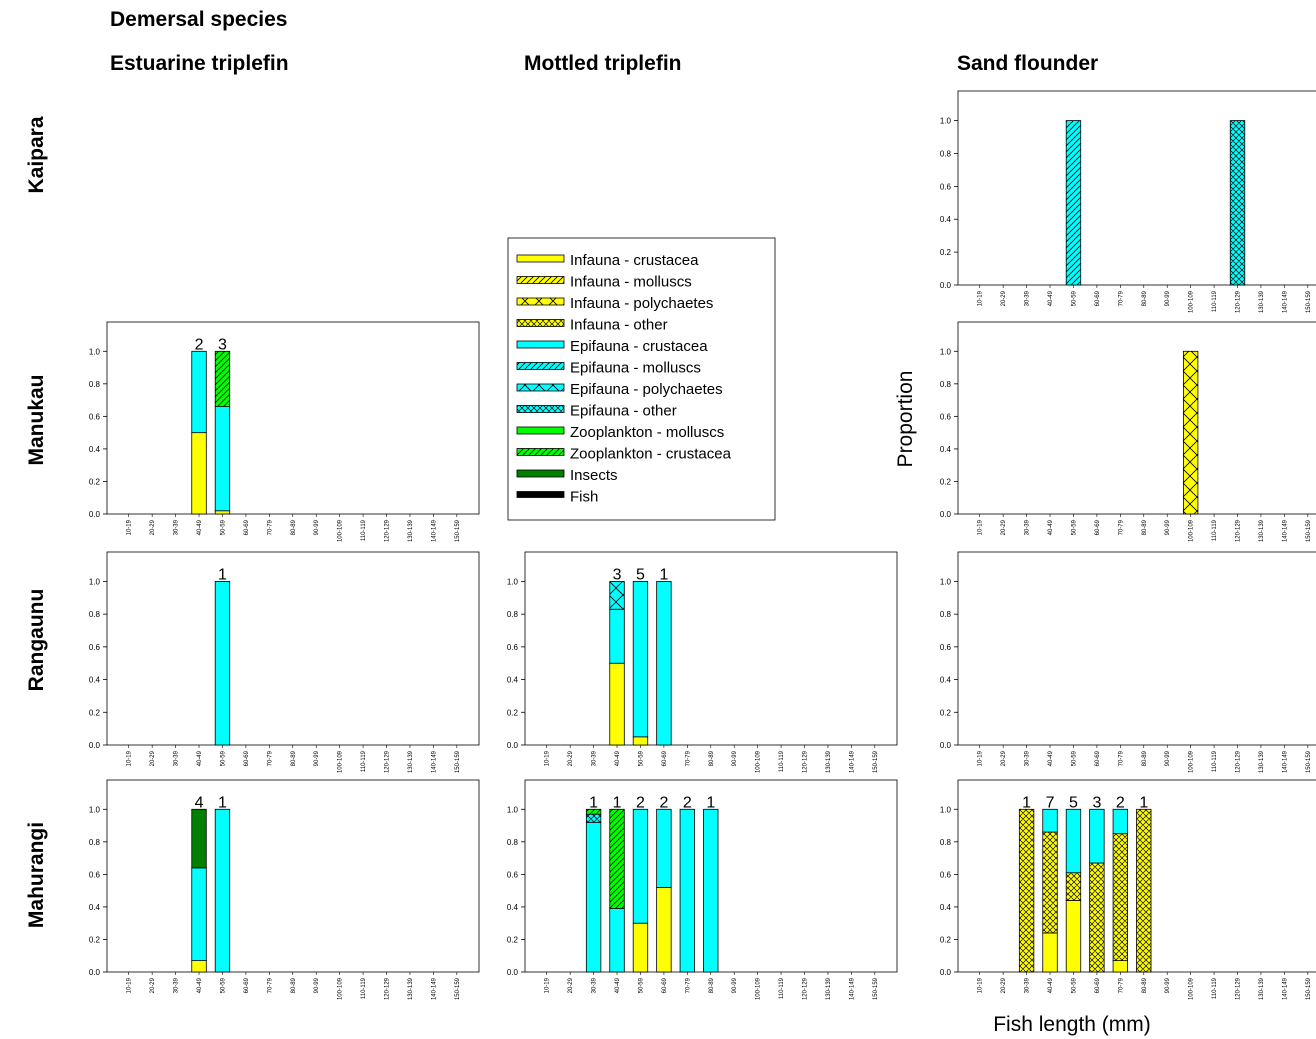 The height and width of the screenshot is (1039, 1316). Describe the element at coordinates (199, 838) in the screenshot. I see `bar-segment-insects` at that location.